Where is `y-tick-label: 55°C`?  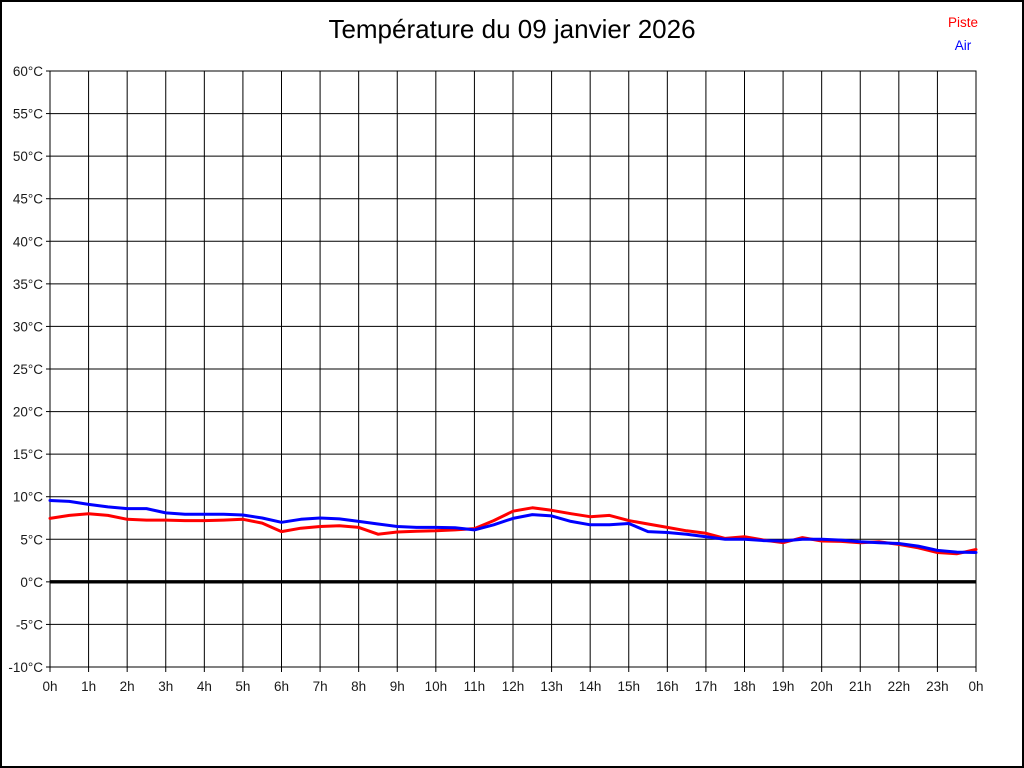
y-tick-label: 55°C is located at coordinates (28, 114).